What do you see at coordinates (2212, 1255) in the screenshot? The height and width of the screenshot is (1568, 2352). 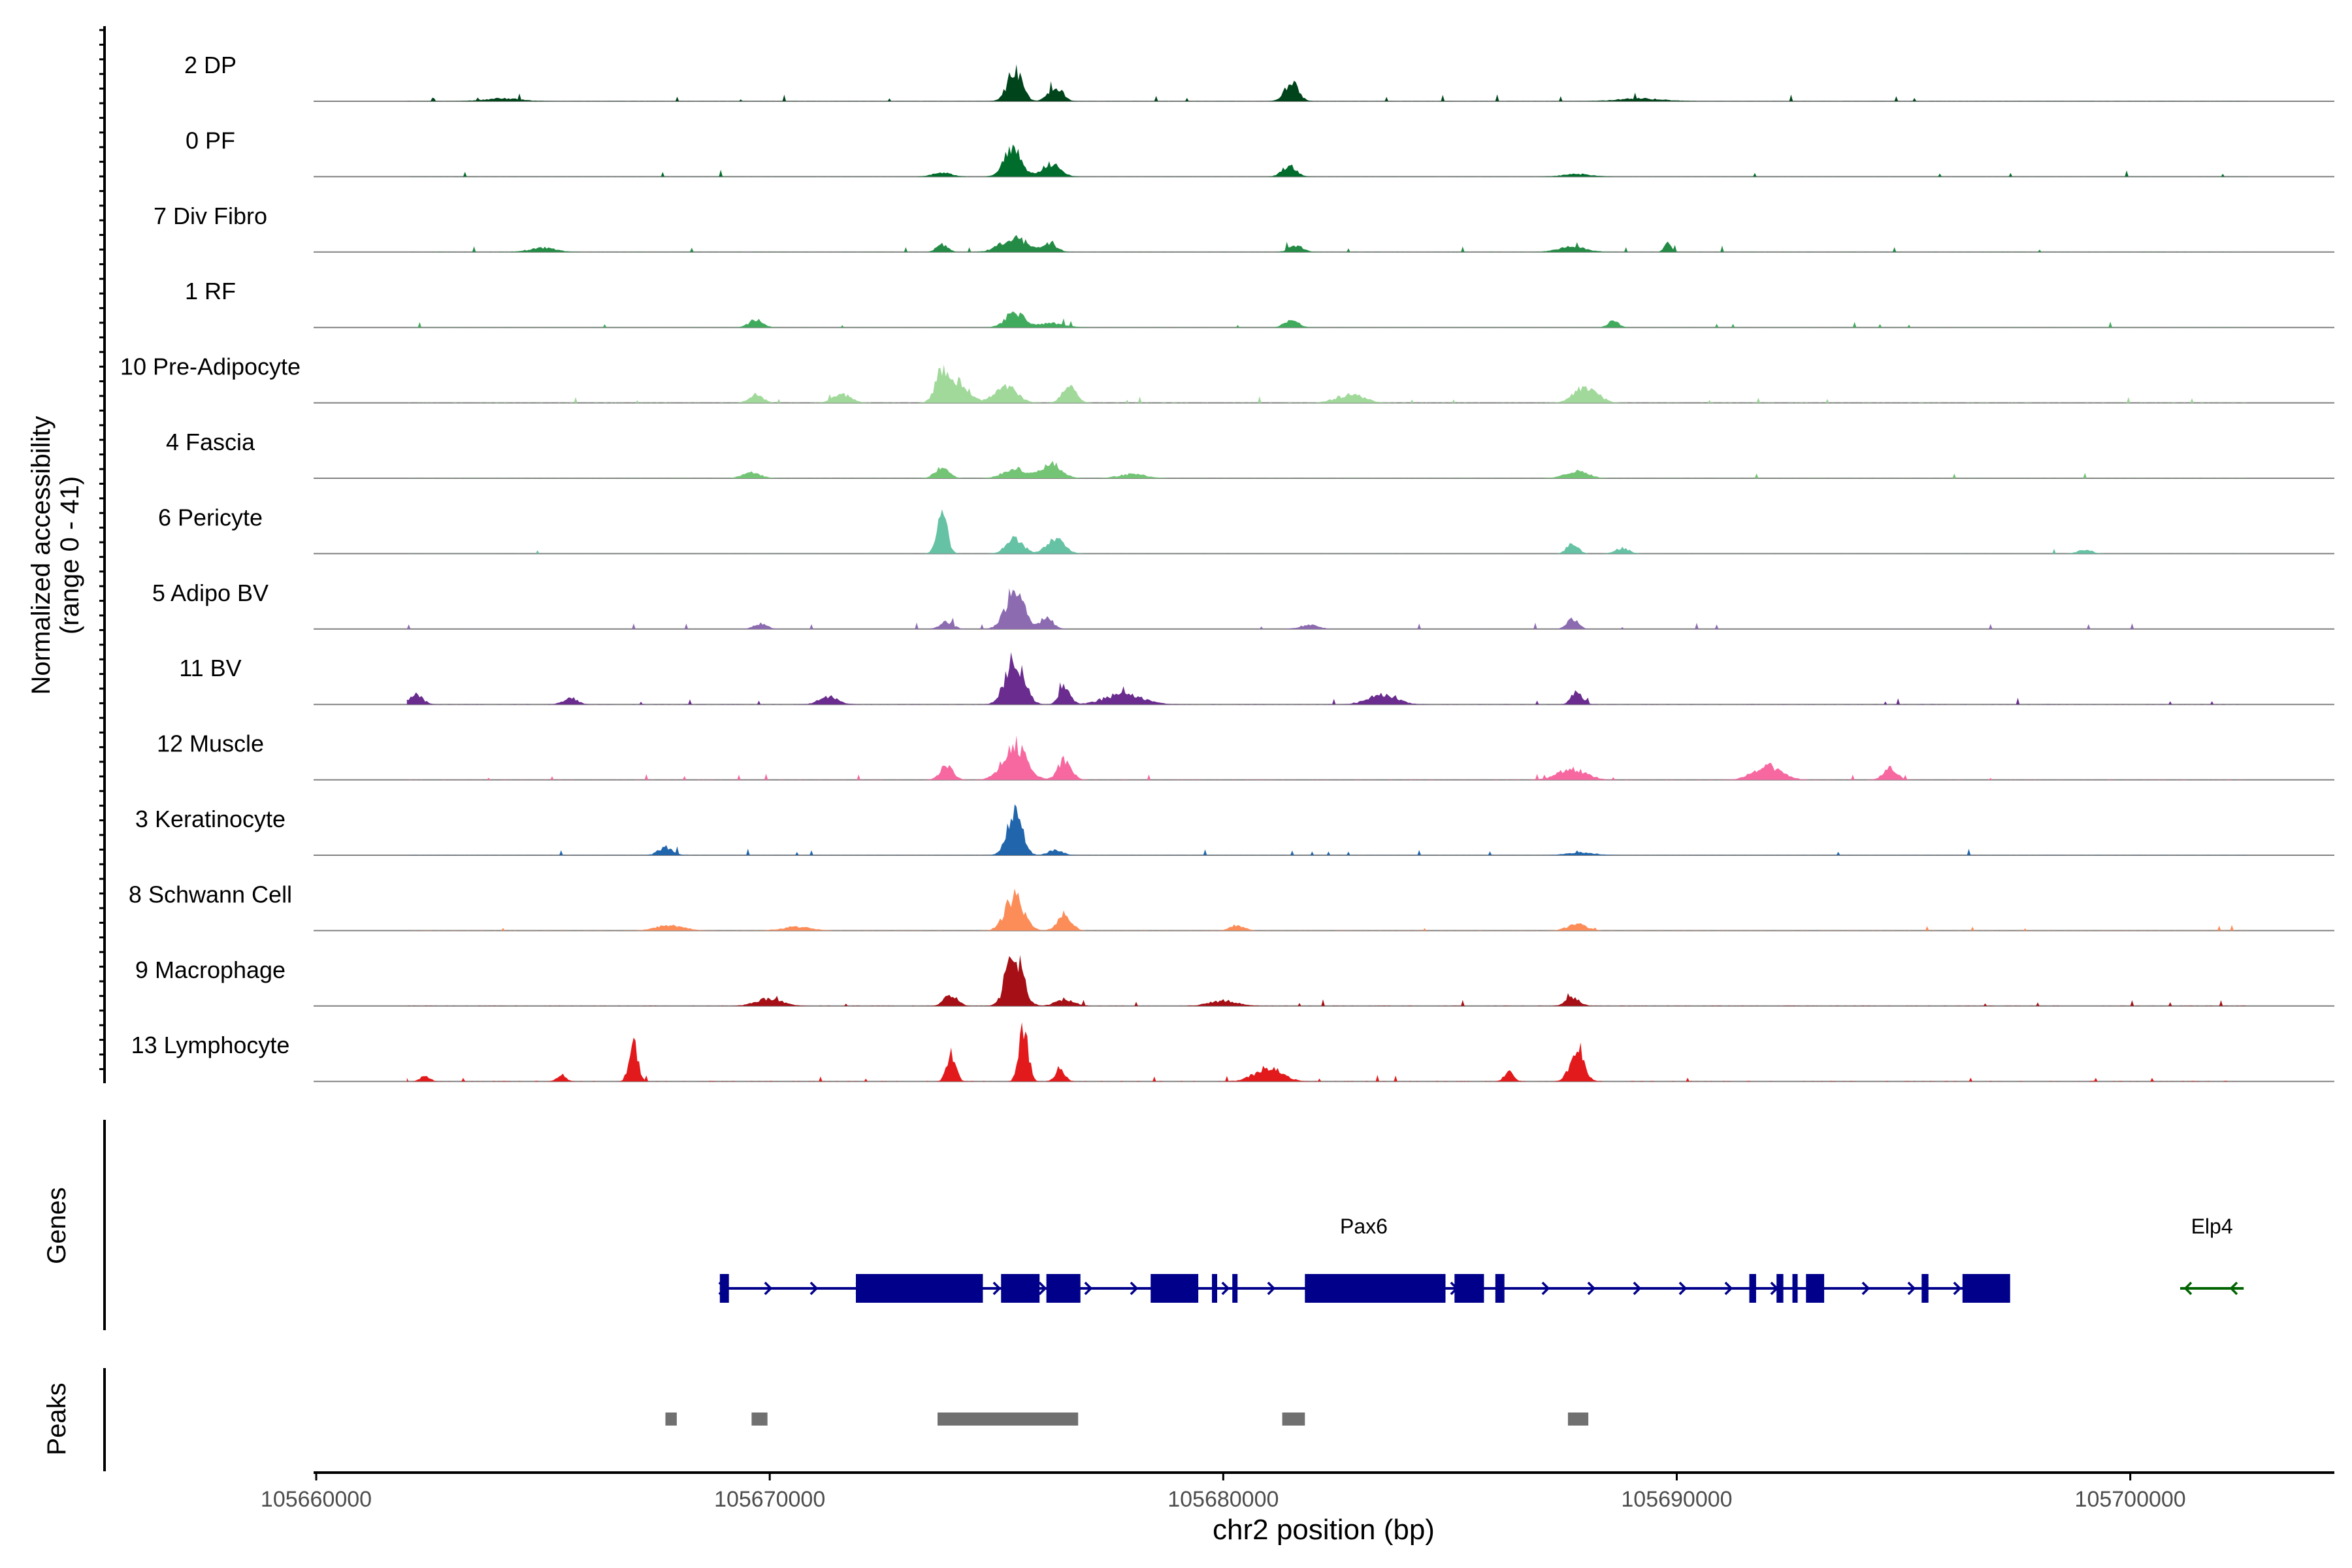 I see `gene-elp4: Elp4` at bounding box center [2212, 1255].